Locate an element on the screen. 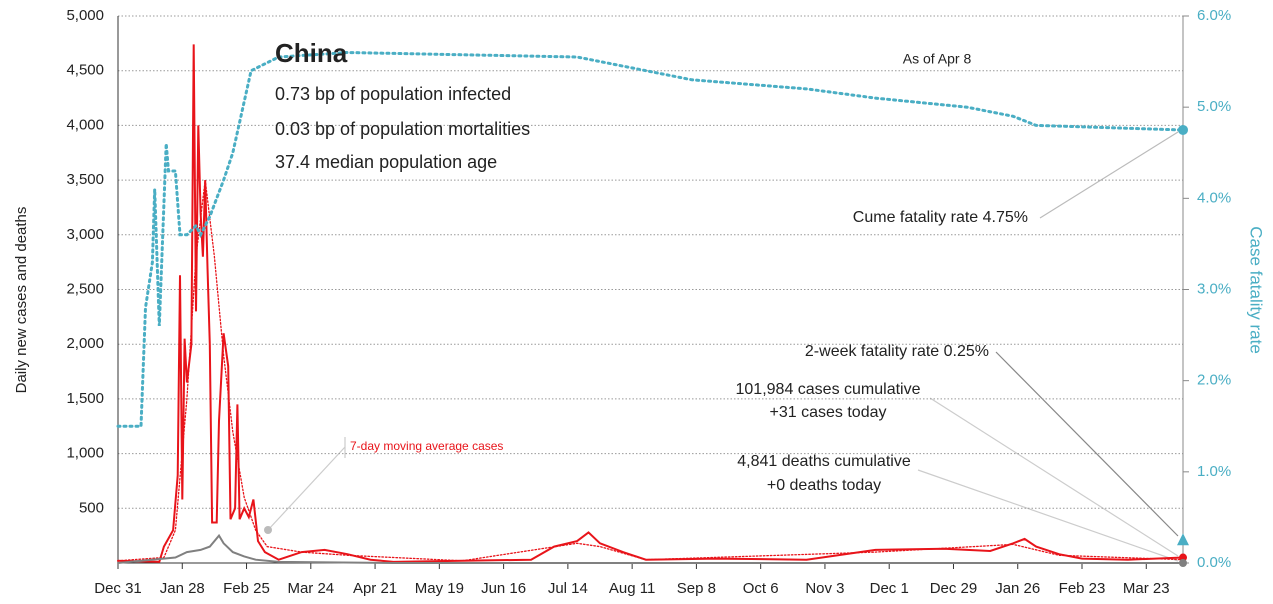  y-tick-label: 4,500 is located at coordinates (85, 70).